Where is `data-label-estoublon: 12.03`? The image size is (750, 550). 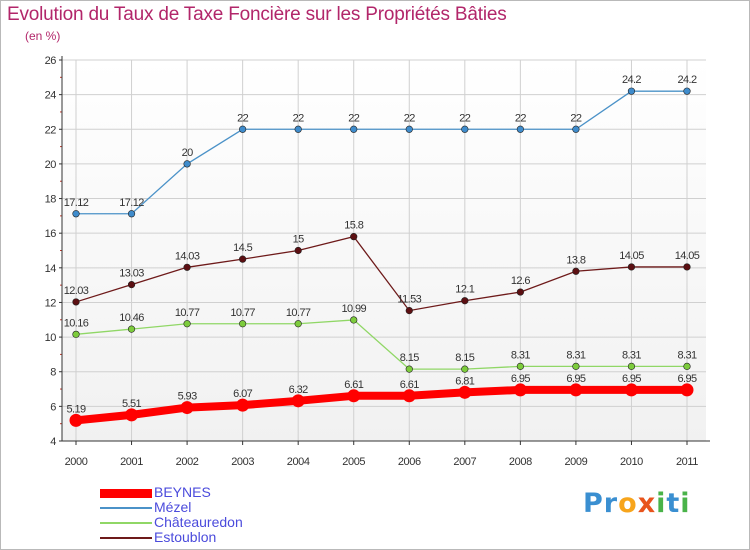
data-label-estoublon: 12.03 is located at coordinates (76, 291).